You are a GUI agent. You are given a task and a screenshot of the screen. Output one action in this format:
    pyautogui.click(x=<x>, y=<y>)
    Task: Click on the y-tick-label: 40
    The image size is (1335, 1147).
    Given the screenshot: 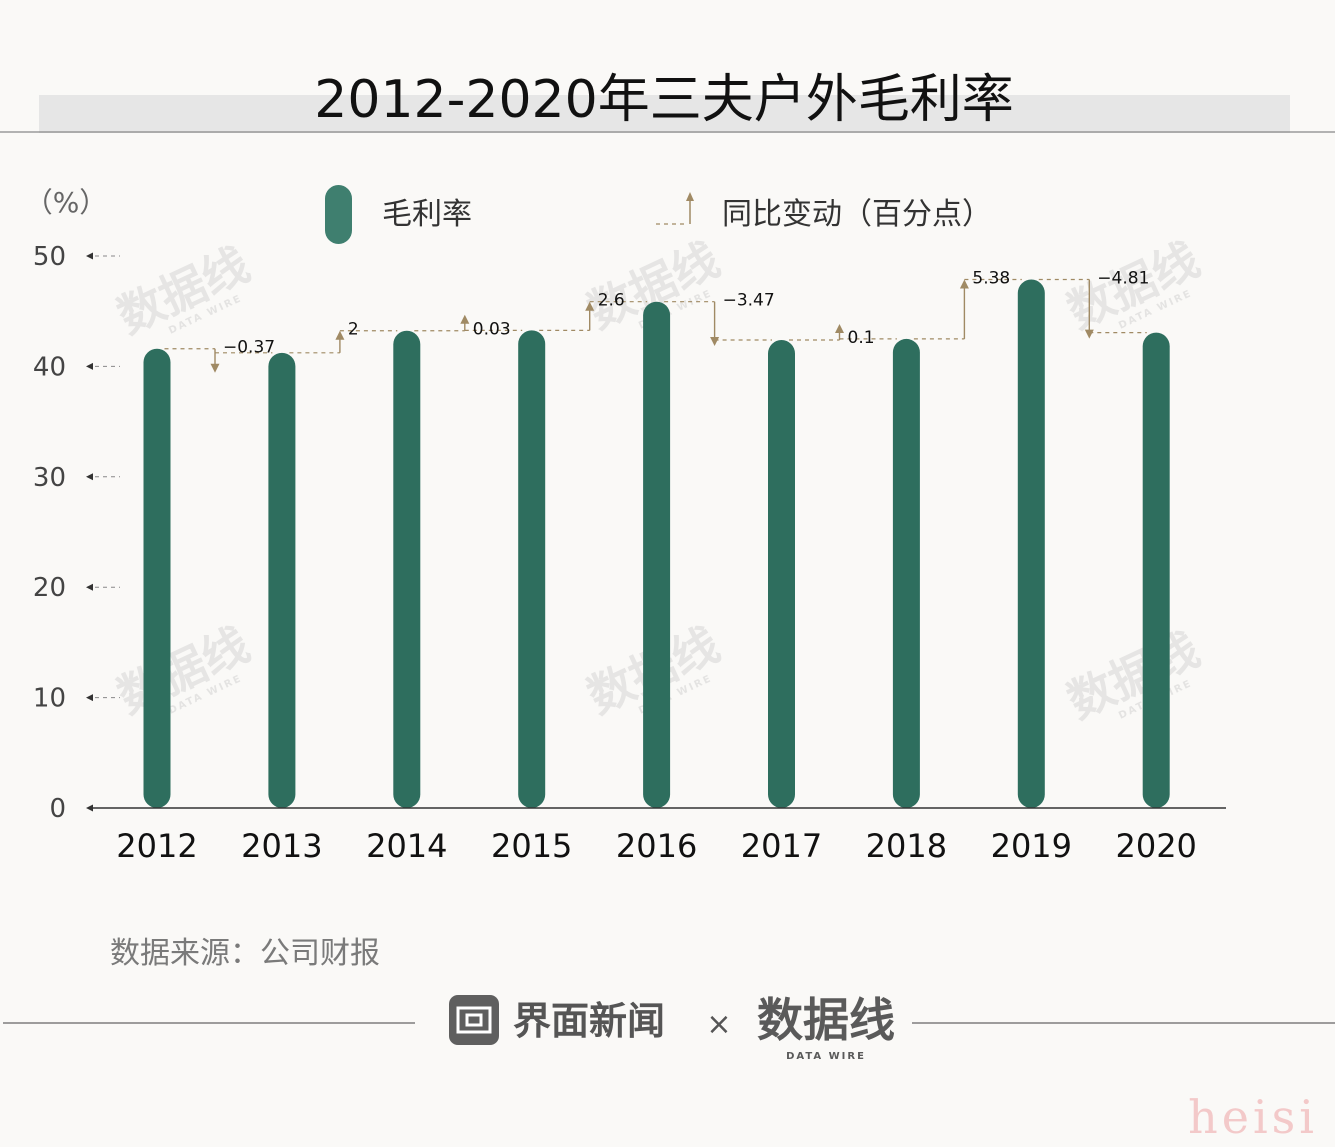 What is the action you would take?
    pyautogui.click(x=49, y=367)
    